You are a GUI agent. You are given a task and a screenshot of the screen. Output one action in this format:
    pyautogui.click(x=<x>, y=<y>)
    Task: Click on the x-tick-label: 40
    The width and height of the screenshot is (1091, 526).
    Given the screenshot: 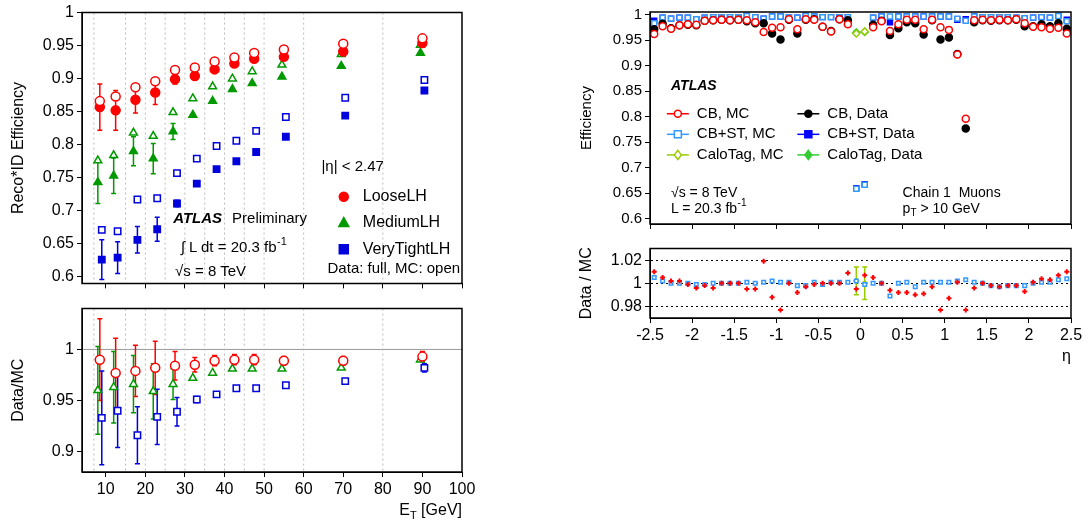 What is the action you would take?
    pyautogui.click(x=224, y=489)
    